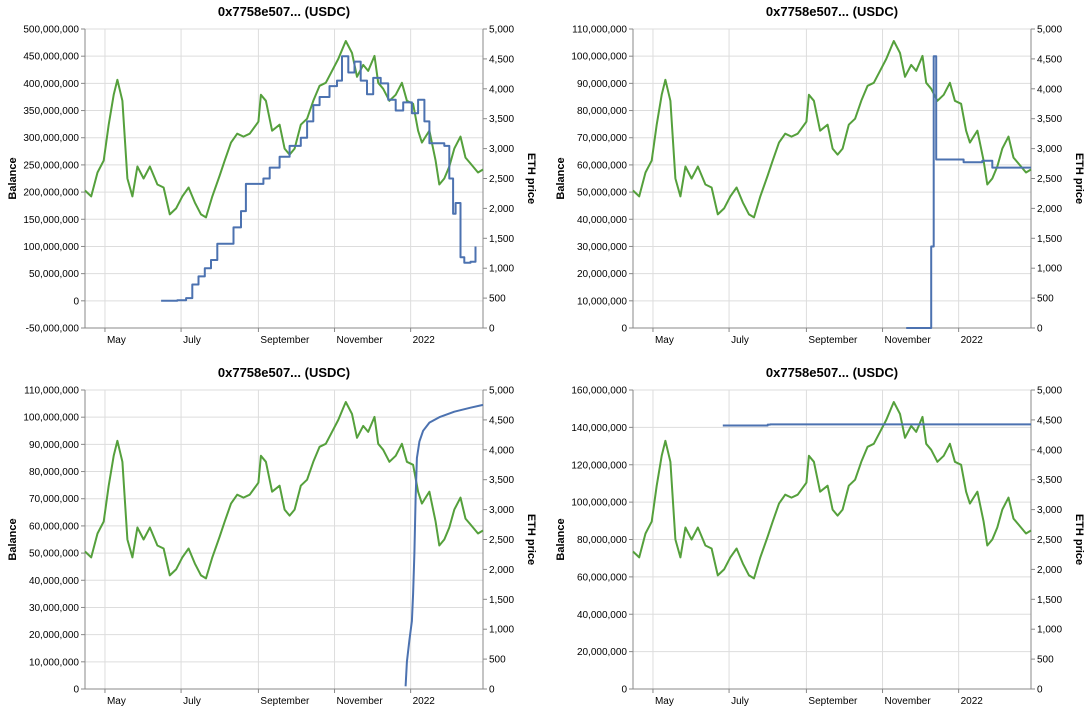 This screenshot has height=717, width=1086. I want to click on y-axis-title: Balance, so click(561, 539).